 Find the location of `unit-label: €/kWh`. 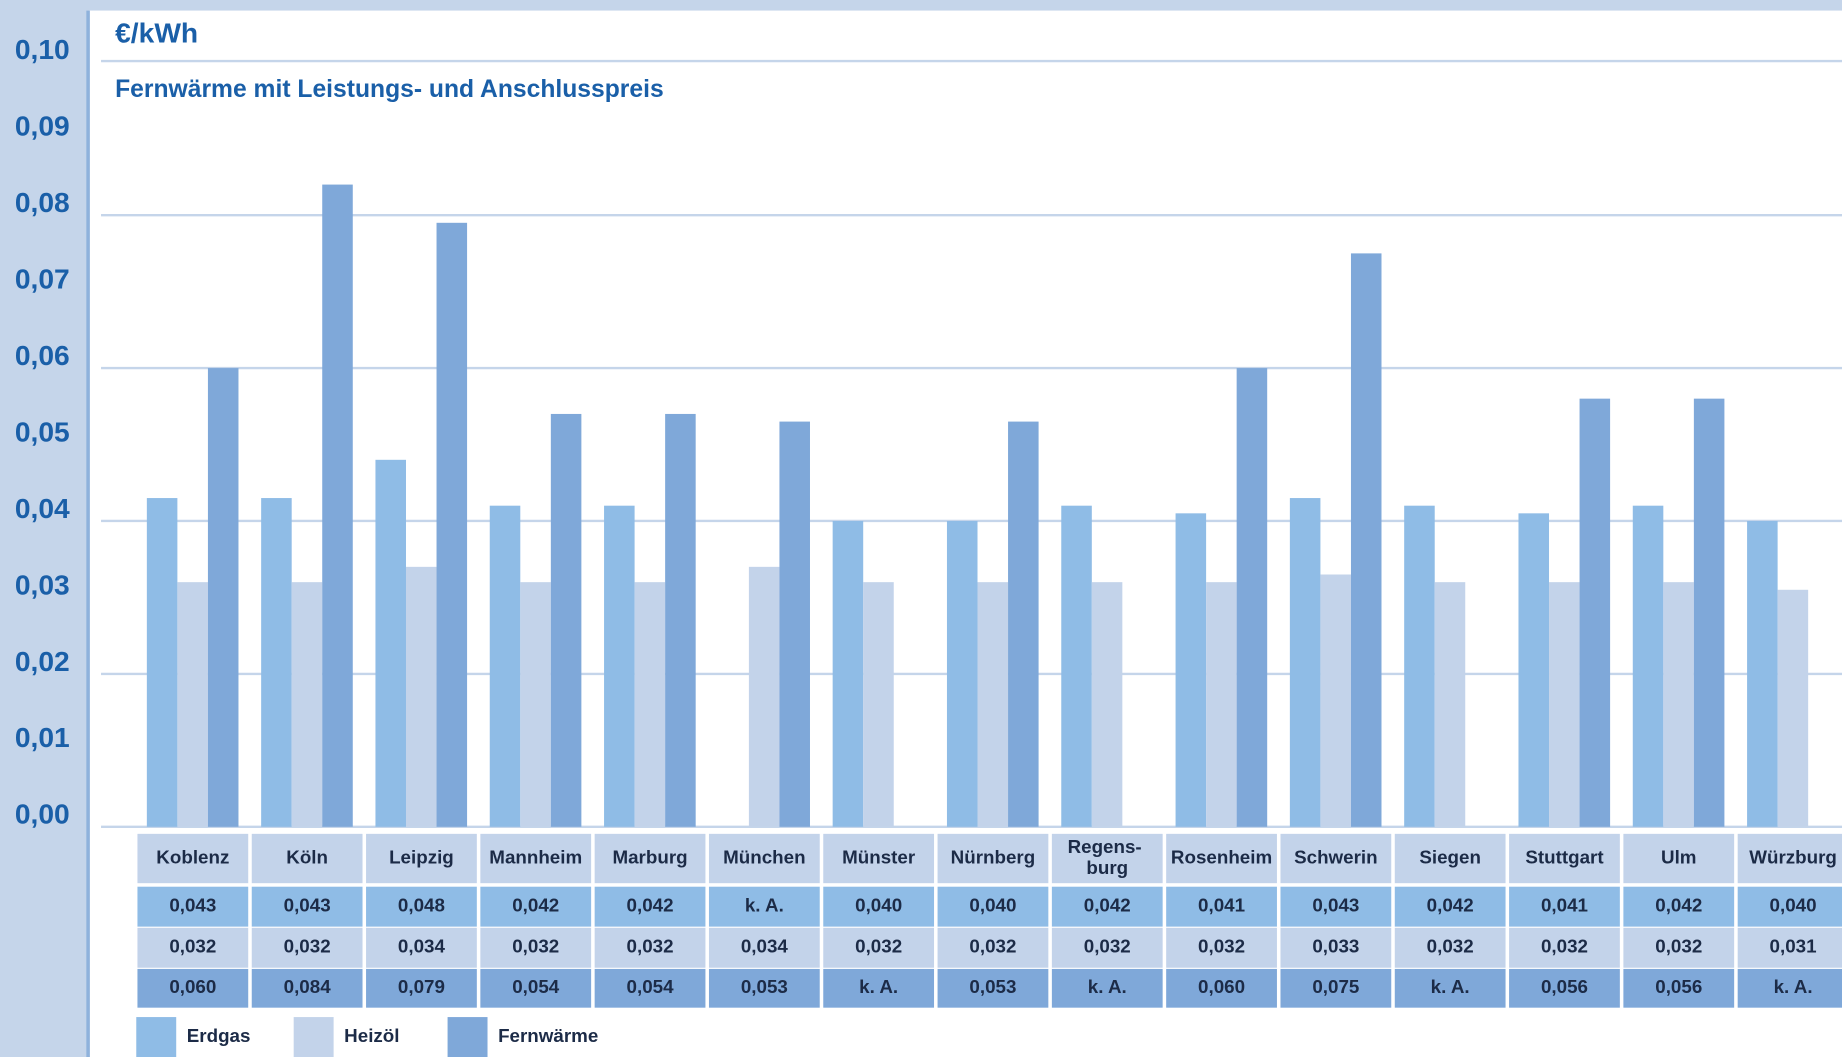

unit-label: €/kWh is located at coordinates (156, 33).